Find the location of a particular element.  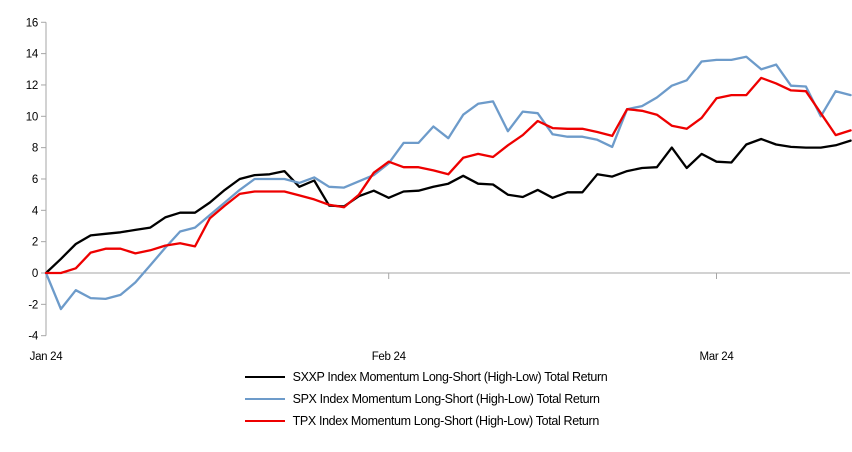

legend-swatch-sxxp is located at coordinates (264, 377).